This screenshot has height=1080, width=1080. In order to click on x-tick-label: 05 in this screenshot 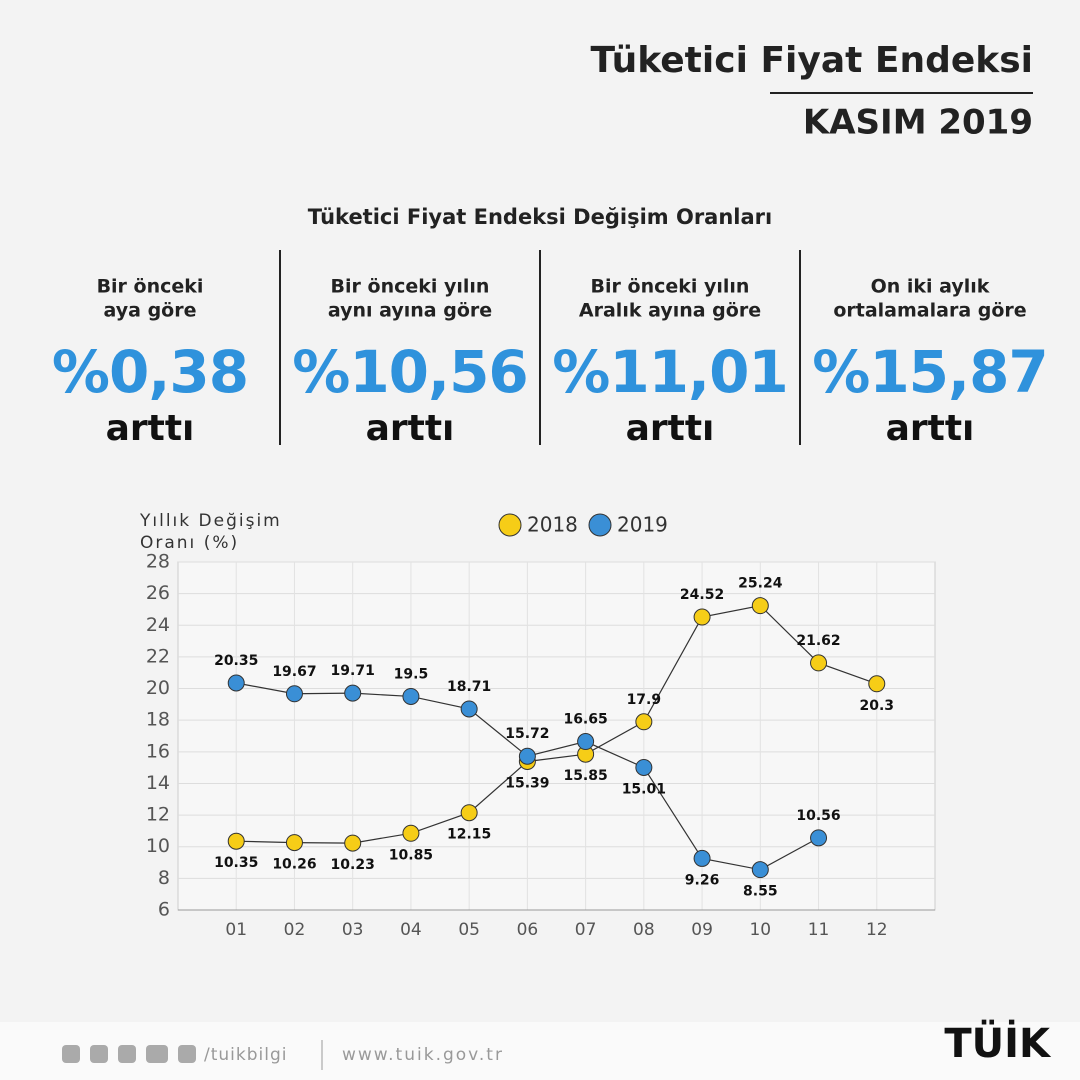, I will do `click(469, 930)`.